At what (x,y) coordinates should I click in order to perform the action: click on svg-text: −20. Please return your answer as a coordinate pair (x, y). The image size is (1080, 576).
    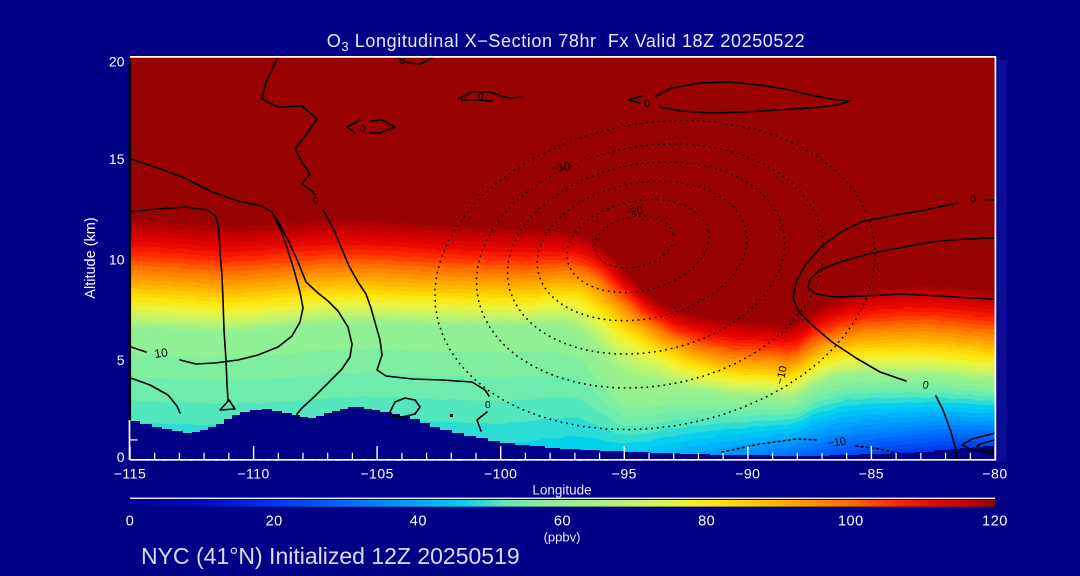
    Looking at the image, I should click on (634, 211).